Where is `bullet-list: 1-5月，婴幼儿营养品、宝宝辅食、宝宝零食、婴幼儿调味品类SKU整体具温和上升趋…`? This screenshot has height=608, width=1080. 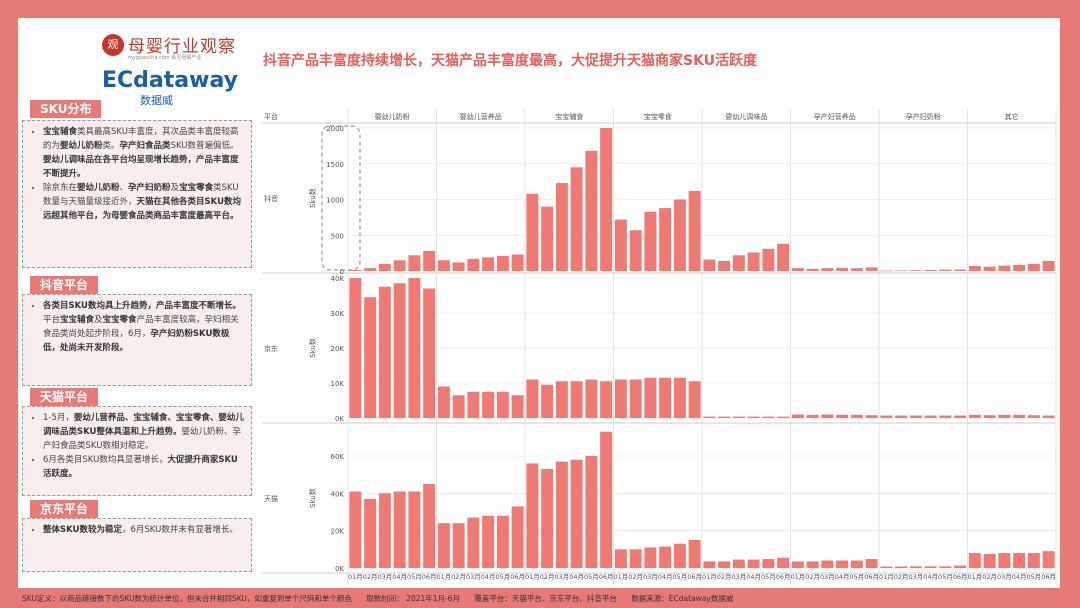 bullet-list: 1-5月，婴幼儿营养品、宝宝辅食、宝宝零食、婴幼儿调味品类SKU整体具温和上升趋… is located at coordinates (138, 446).